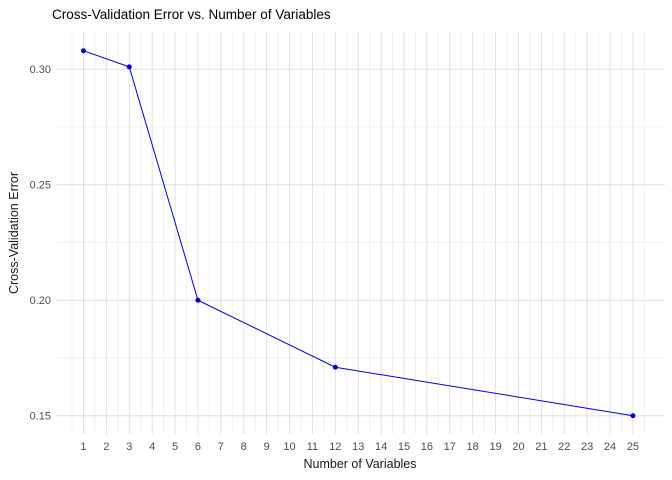  What do you see at coordinates (427, 447) in the screenshot?
I see `x-tick-label: 16` at bounding box center [427, 447].